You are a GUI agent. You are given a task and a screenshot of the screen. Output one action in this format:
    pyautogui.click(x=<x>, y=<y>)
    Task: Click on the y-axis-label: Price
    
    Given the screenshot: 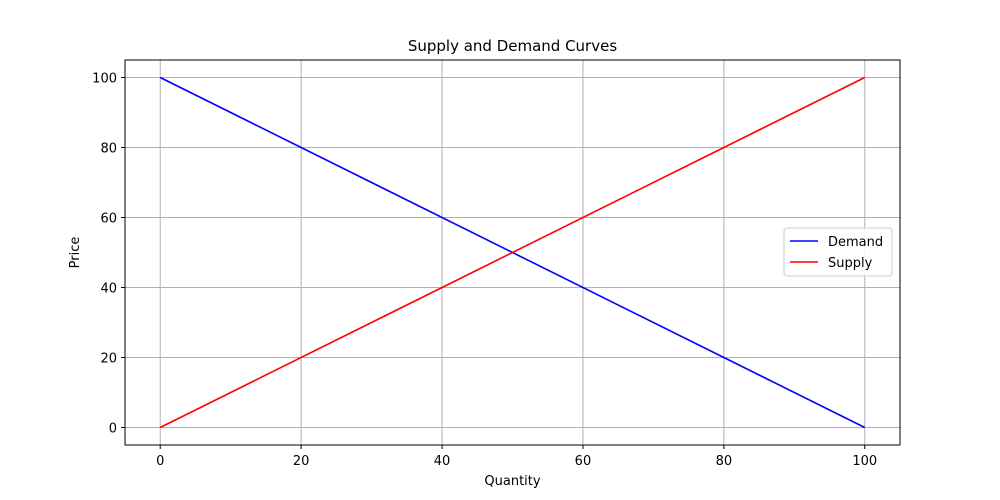 What is the action you would take?
    pyautogui.click(x=75, y=253)
    